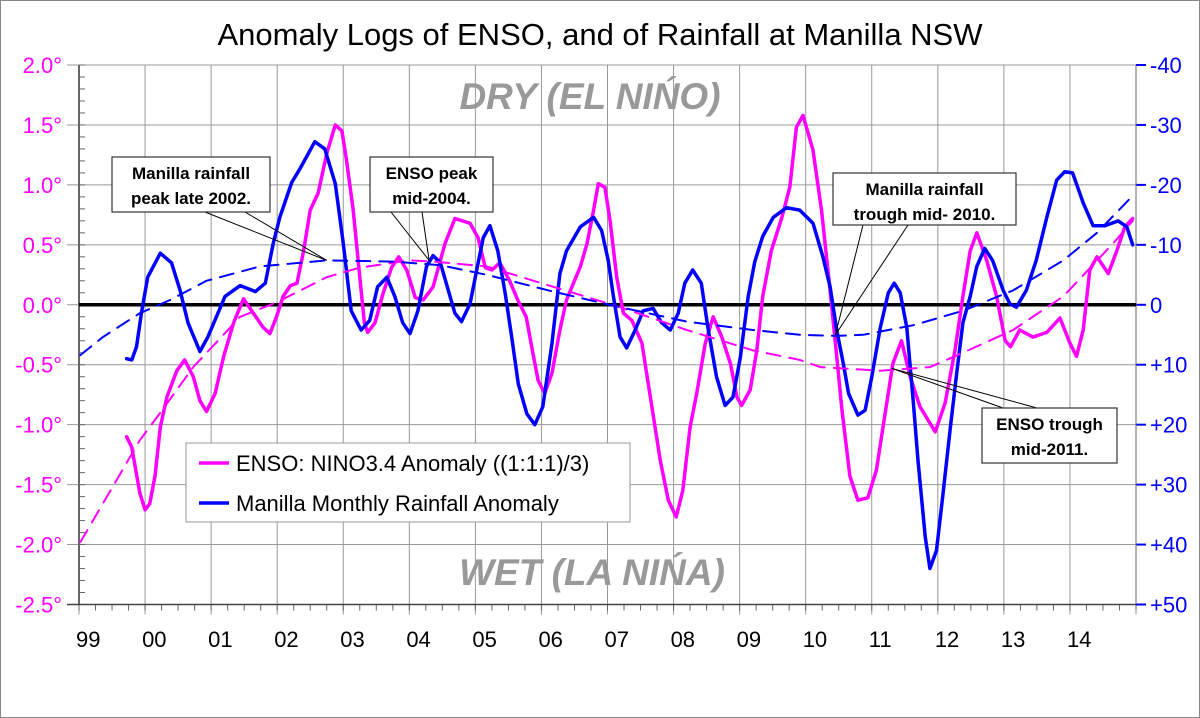  I want to click on y-left-tick-label: 1.5°, so click(42, 125).